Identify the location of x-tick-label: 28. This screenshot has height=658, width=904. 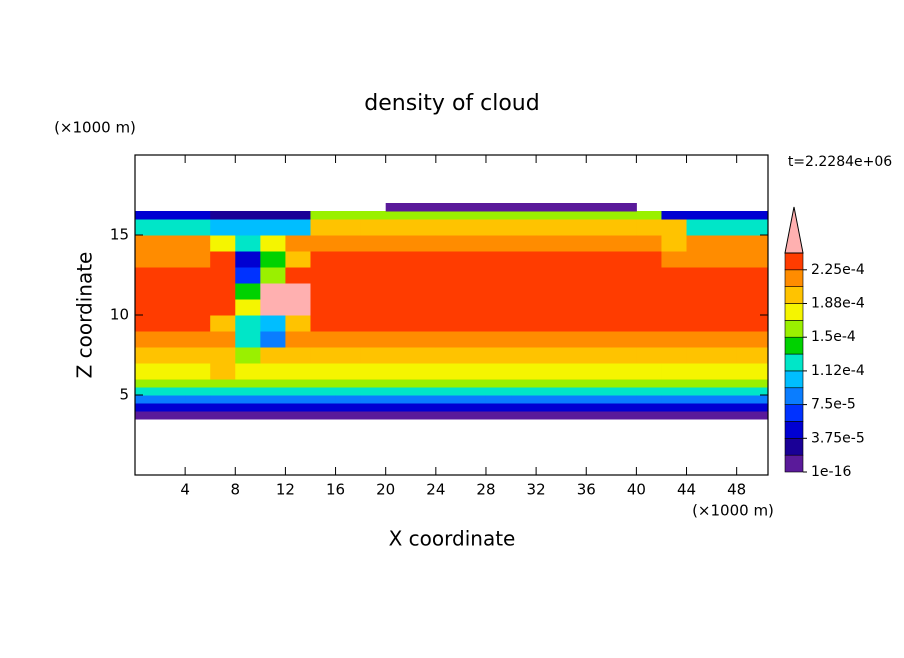
(485, 490).